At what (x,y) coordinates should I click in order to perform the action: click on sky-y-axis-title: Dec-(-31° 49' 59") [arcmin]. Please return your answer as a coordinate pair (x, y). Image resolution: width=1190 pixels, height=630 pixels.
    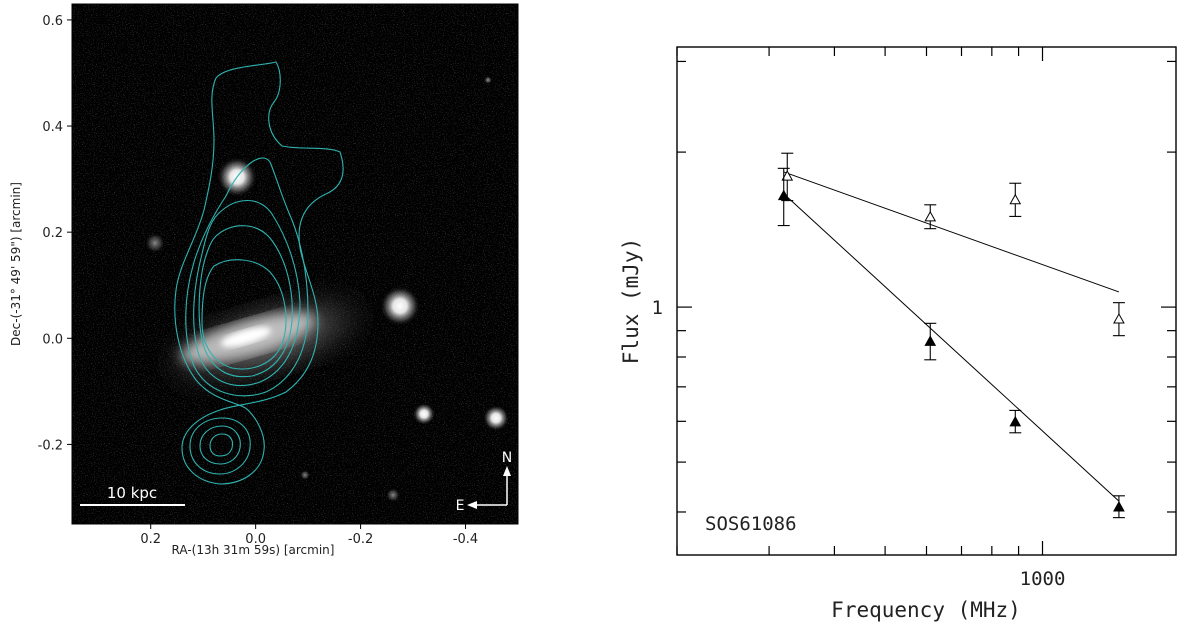
    Looking at the image, I should click on (16, 264).